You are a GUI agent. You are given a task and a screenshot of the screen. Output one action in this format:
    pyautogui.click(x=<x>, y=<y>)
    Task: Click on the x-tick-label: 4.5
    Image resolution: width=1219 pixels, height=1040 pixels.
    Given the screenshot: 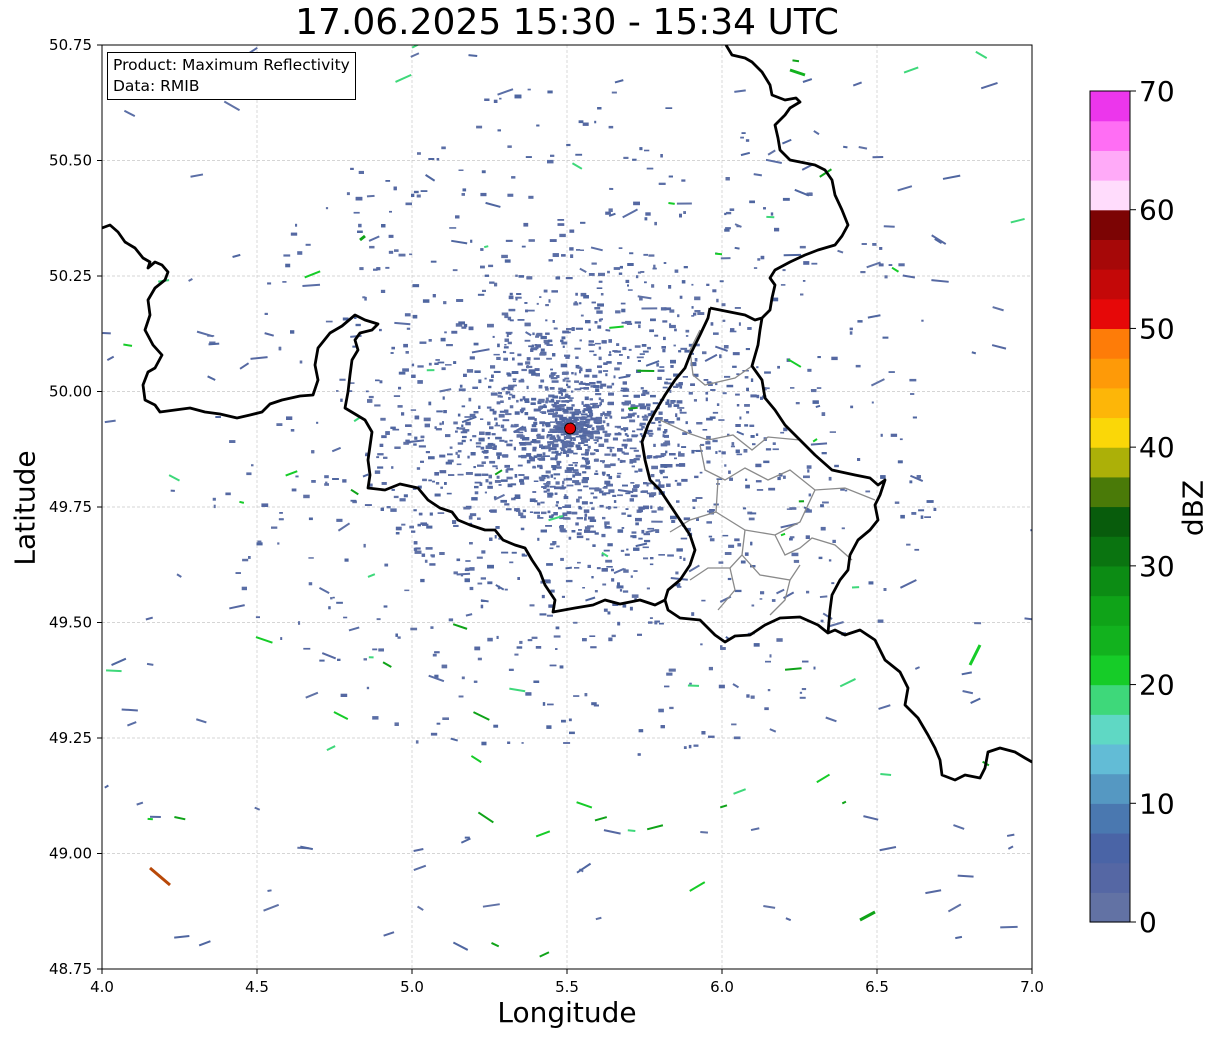 What is the action you would take?
    pyautogui.click(x=257, y=987)
    